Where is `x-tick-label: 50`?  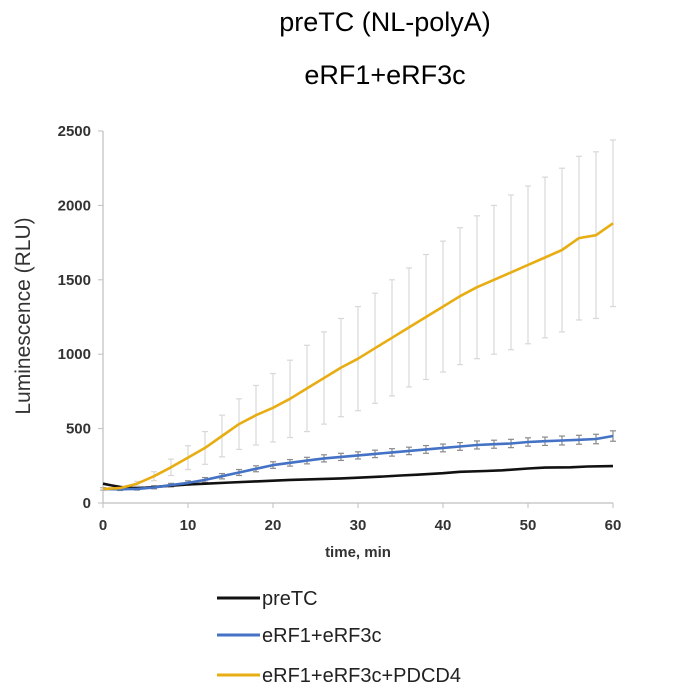
x-tick-label: 50 is located at coordinates (528, 525).